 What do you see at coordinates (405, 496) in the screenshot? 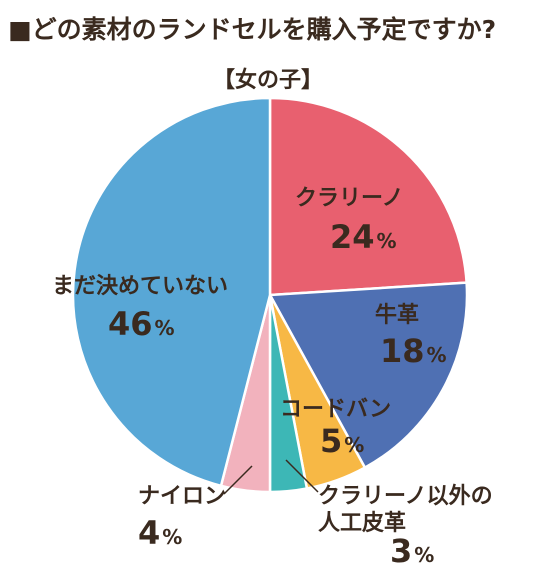
I see `slice-label-3-line0: クラリーノ以外の` at bounding box center [405, 496].